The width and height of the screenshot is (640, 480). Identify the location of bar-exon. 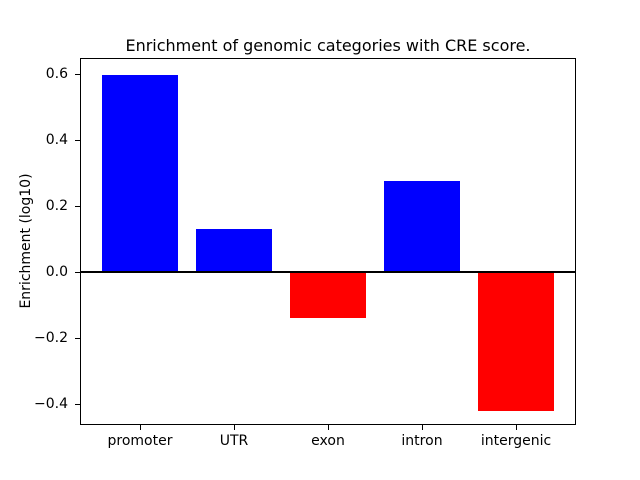
(328, 295).